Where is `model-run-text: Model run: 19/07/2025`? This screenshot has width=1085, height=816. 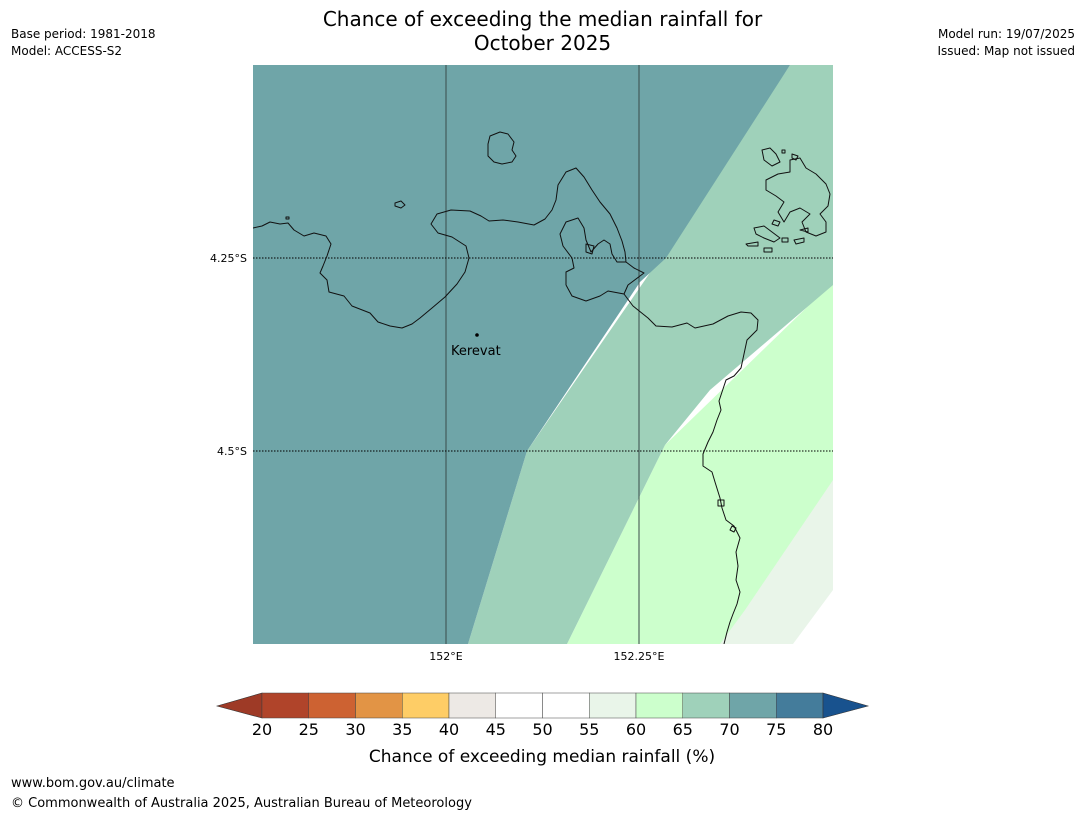 model-run-text: Model run: 19/07/2025 is located at coordinates (1006, 34).